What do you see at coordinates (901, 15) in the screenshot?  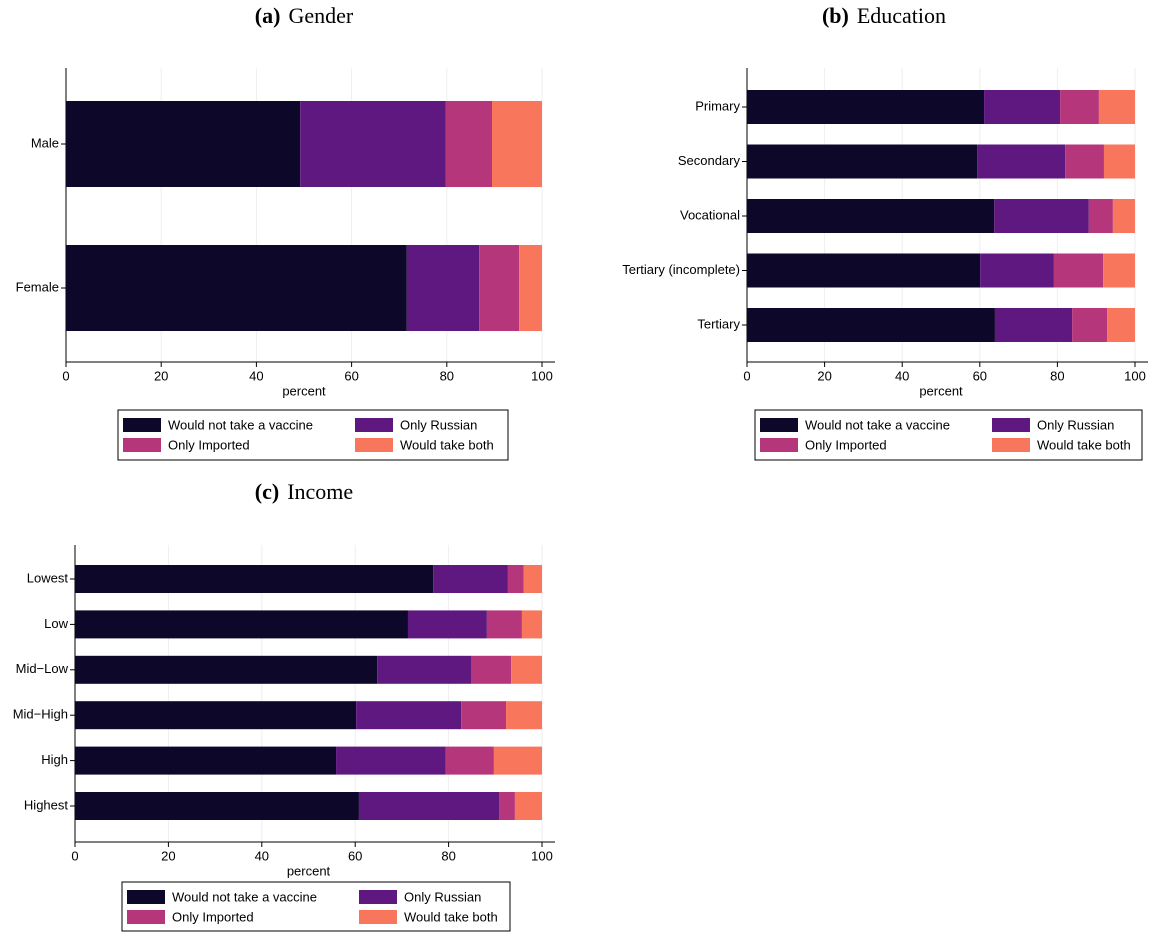 I see `title-text: Education` at bounding box center [901, 15].